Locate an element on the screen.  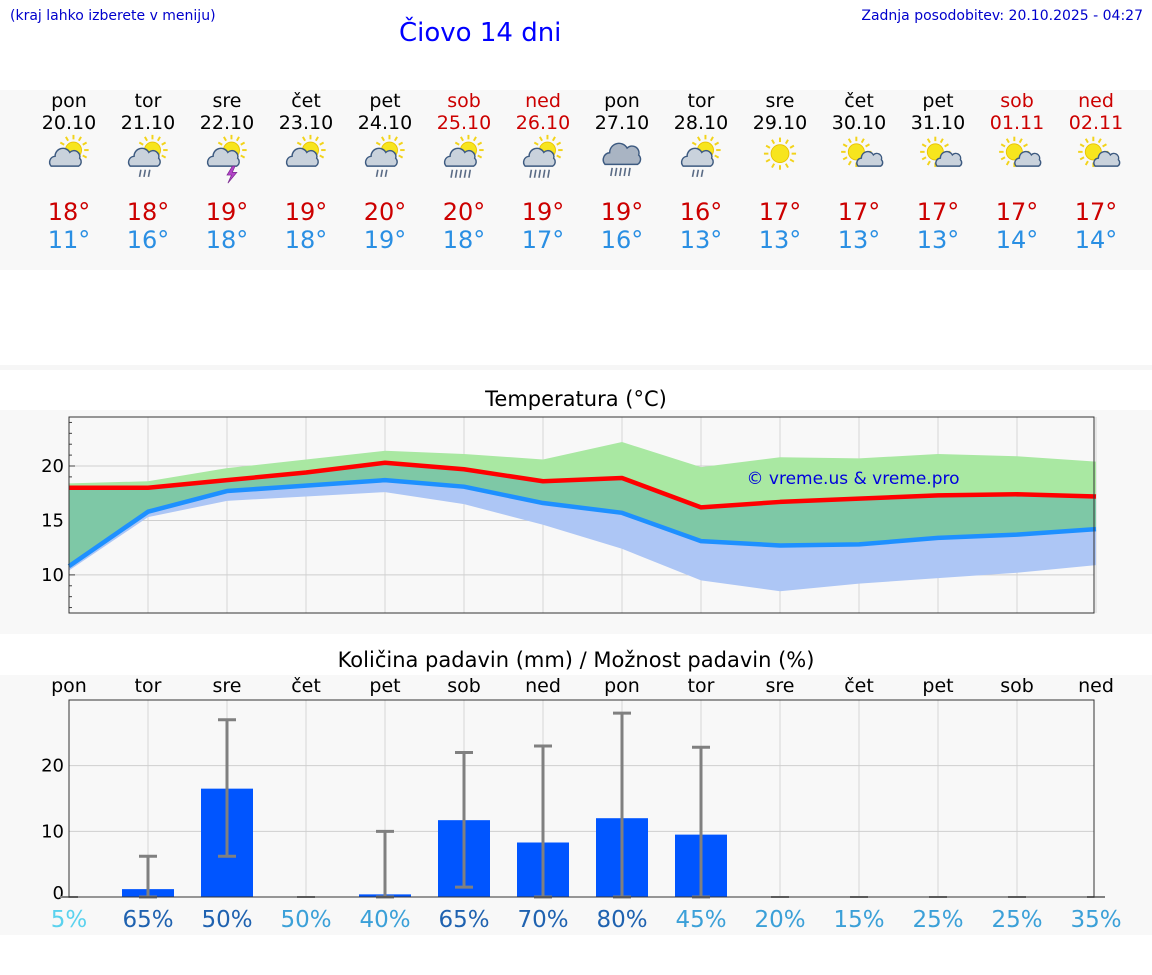
y-tick-label: 20 is located at coordinates (52, 766).